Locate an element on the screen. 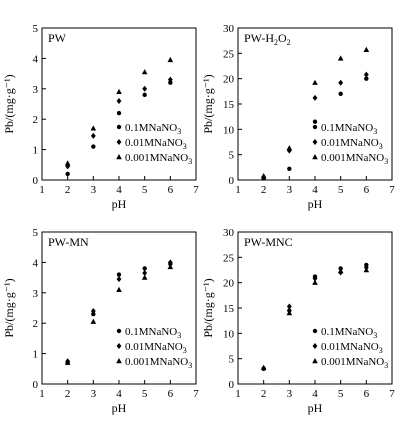 The width and height of the screenshot is (402, 422). y-tick-label: 1 is located at coordinates (36, 355).